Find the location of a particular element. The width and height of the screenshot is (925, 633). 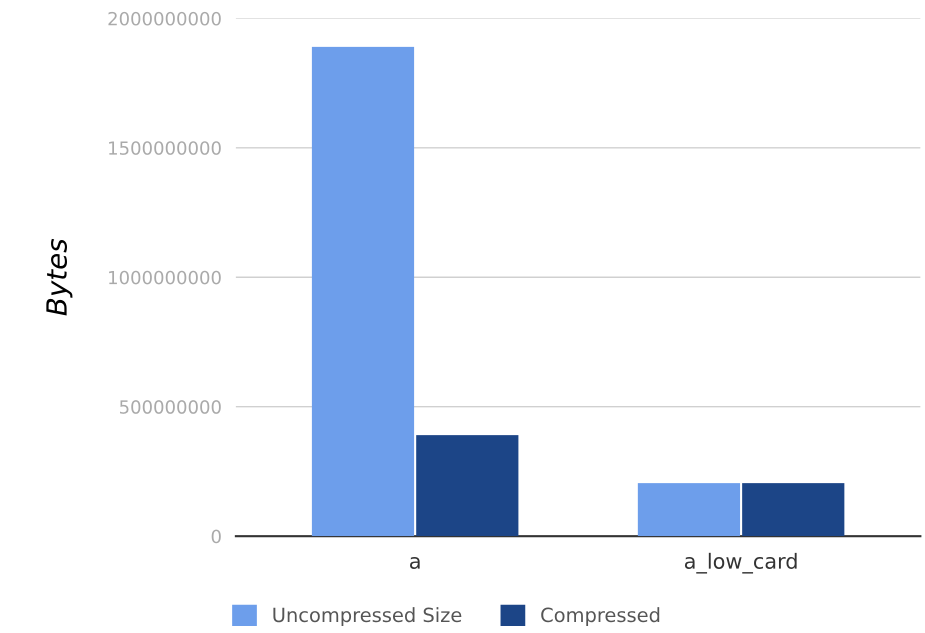

legend-label: Compressed is located at coordinates (600, 616).